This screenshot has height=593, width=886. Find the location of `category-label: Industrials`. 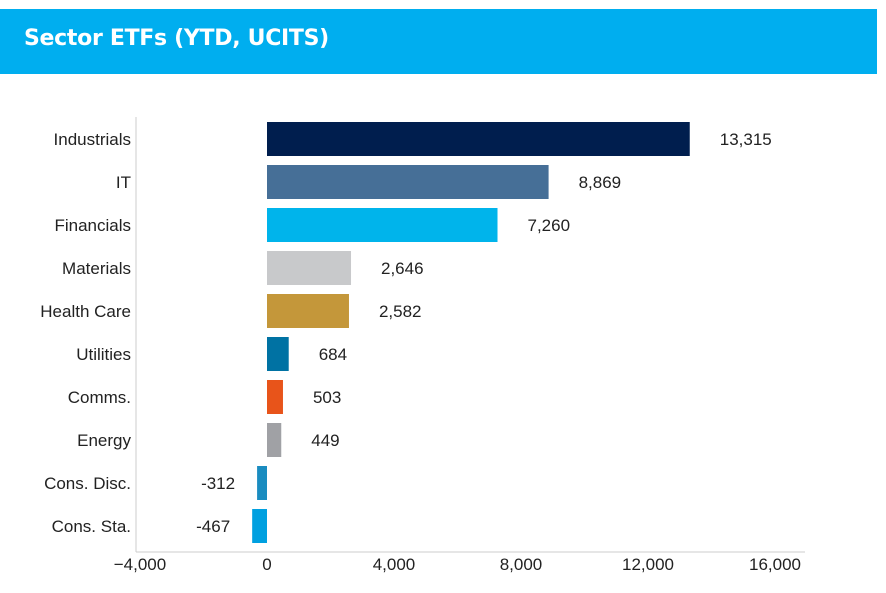

category-label: Industrials is located at coordinates (92, 139).